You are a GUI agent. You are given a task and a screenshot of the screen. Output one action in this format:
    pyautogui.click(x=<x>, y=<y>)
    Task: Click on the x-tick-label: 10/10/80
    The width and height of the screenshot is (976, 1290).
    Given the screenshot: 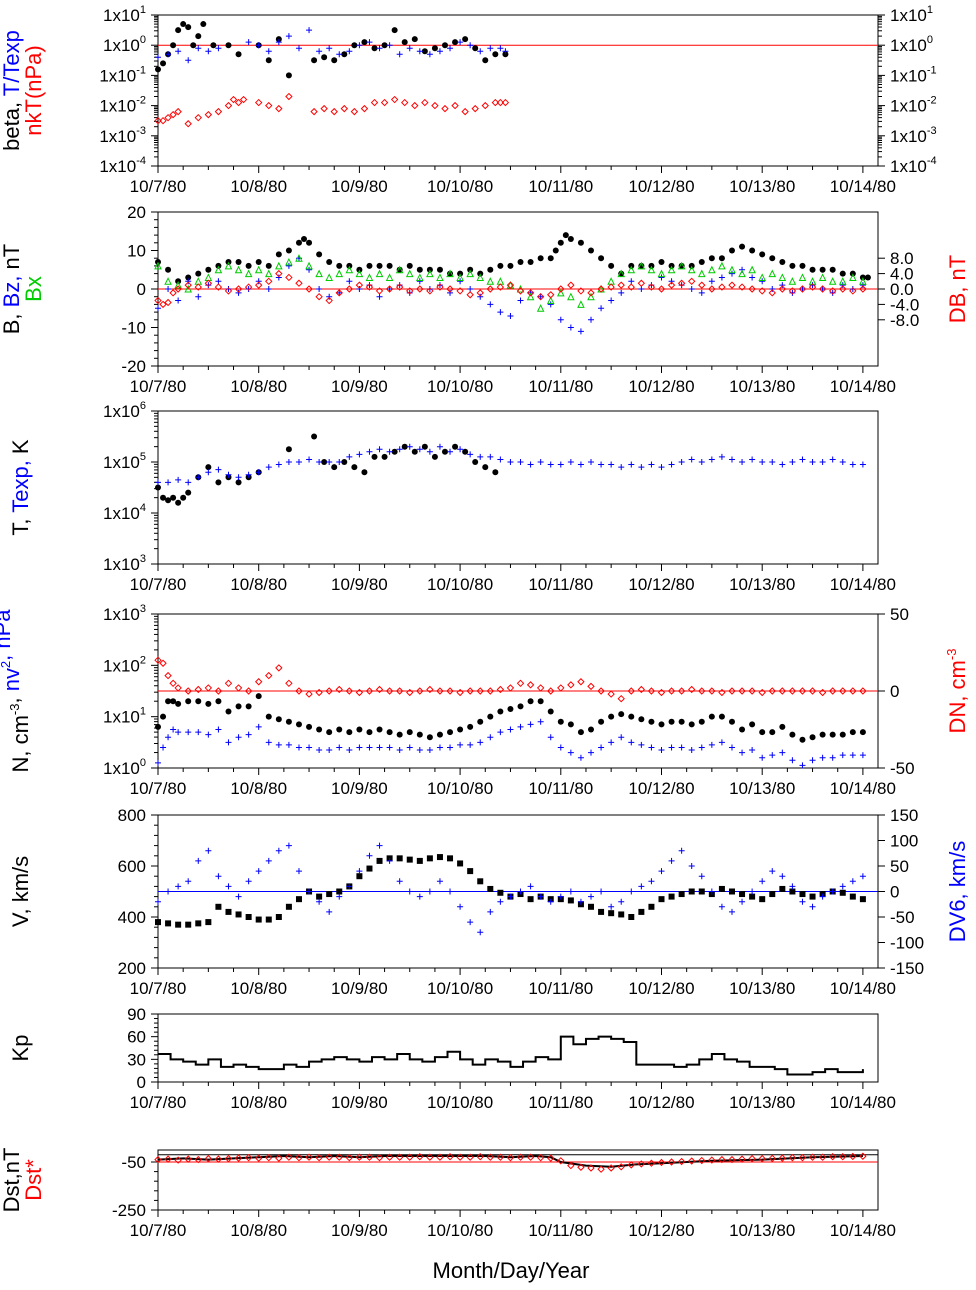 What is the action you would take?
    pyautogui.click(x=460, y=186)
    